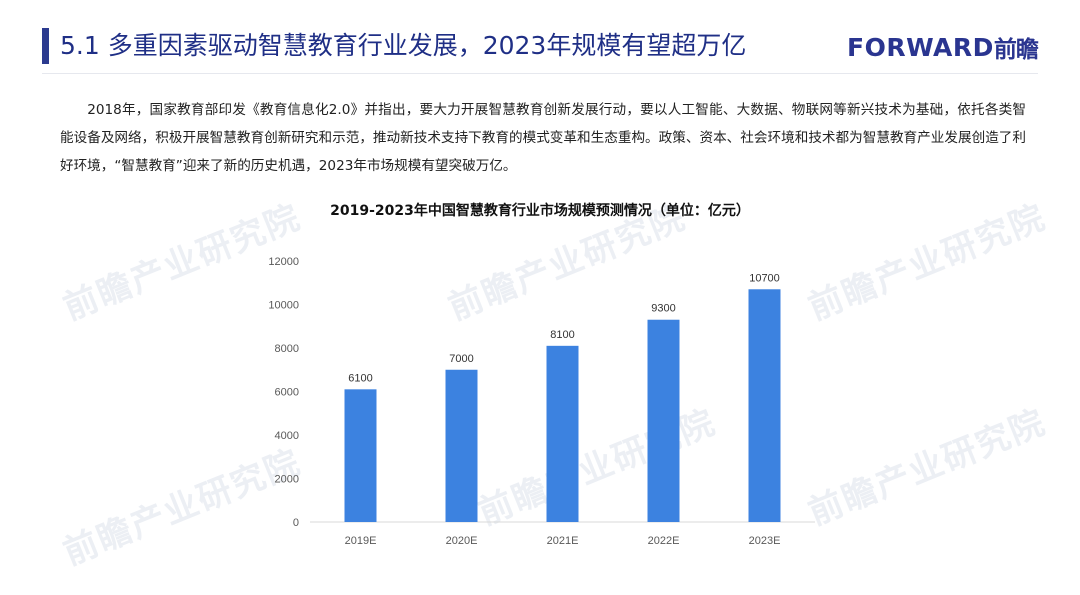 Image resolution: width=1080 pixels, height=595 pixels. Describe the element at coordinates (920, 47) in the screenshot. I see `logo-latin-text: FORWARD` at that location.